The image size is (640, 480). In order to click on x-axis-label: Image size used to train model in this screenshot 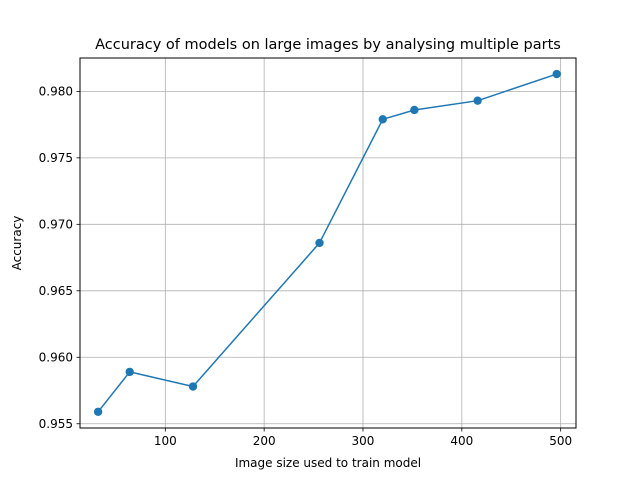, I will do `click(328, 463)`.